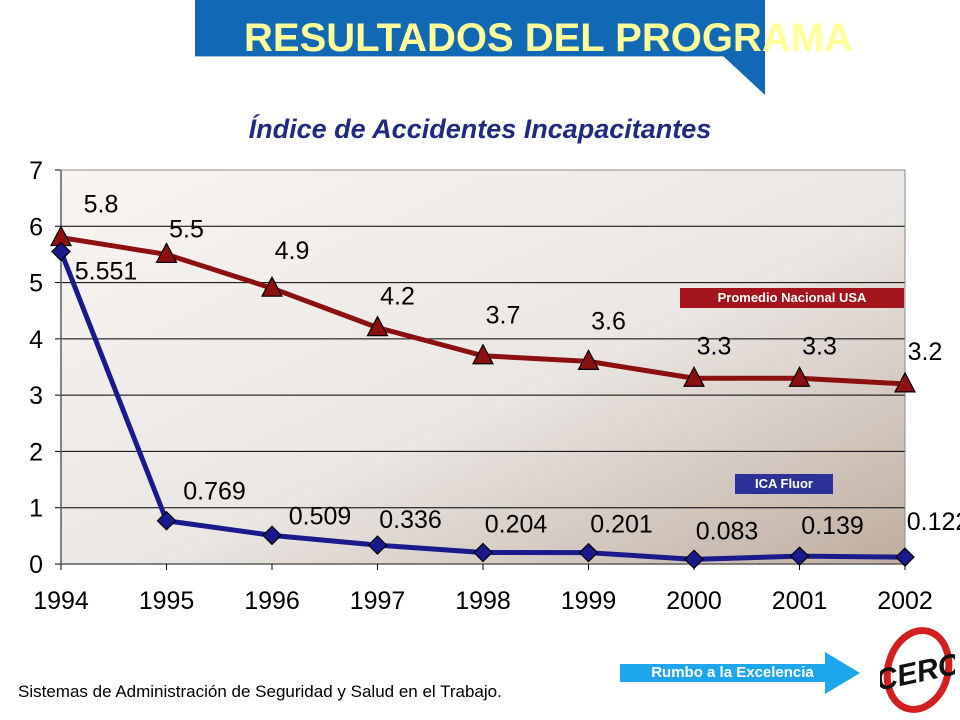  I want to click on usa-data-label: 5.8, so click(101, 205).